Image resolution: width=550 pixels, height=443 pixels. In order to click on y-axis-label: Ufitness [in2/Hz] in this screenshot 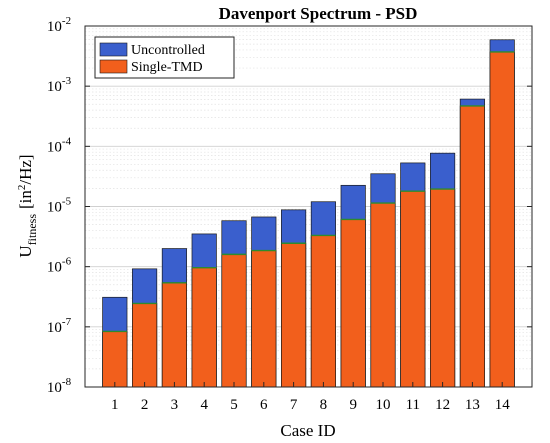, I will do `click(27, 205)`.